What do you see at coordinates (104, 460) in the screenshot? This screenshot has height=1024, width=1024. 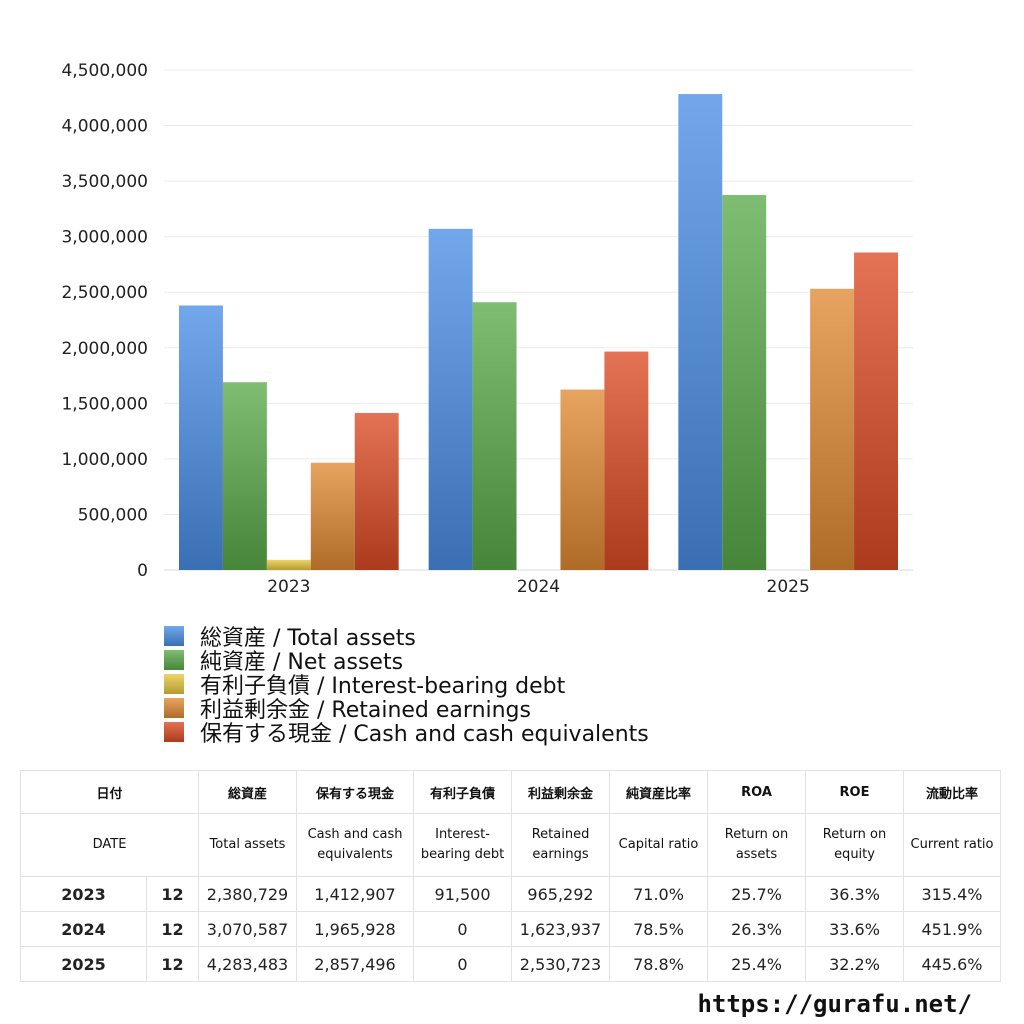 I see `y-tick-label: 1,000,000` at bounding box center [104, 460].